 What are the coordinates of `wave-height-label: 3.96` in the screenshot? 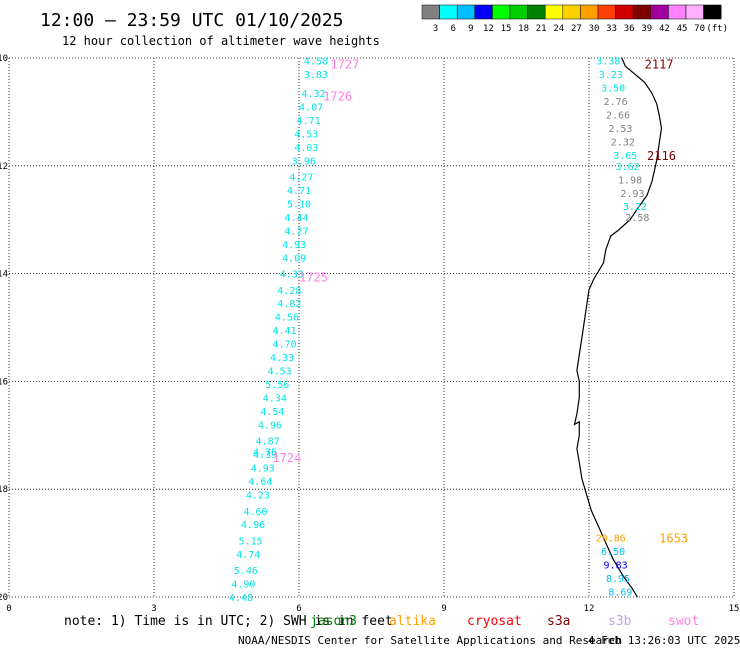 It's located at (304, 161).